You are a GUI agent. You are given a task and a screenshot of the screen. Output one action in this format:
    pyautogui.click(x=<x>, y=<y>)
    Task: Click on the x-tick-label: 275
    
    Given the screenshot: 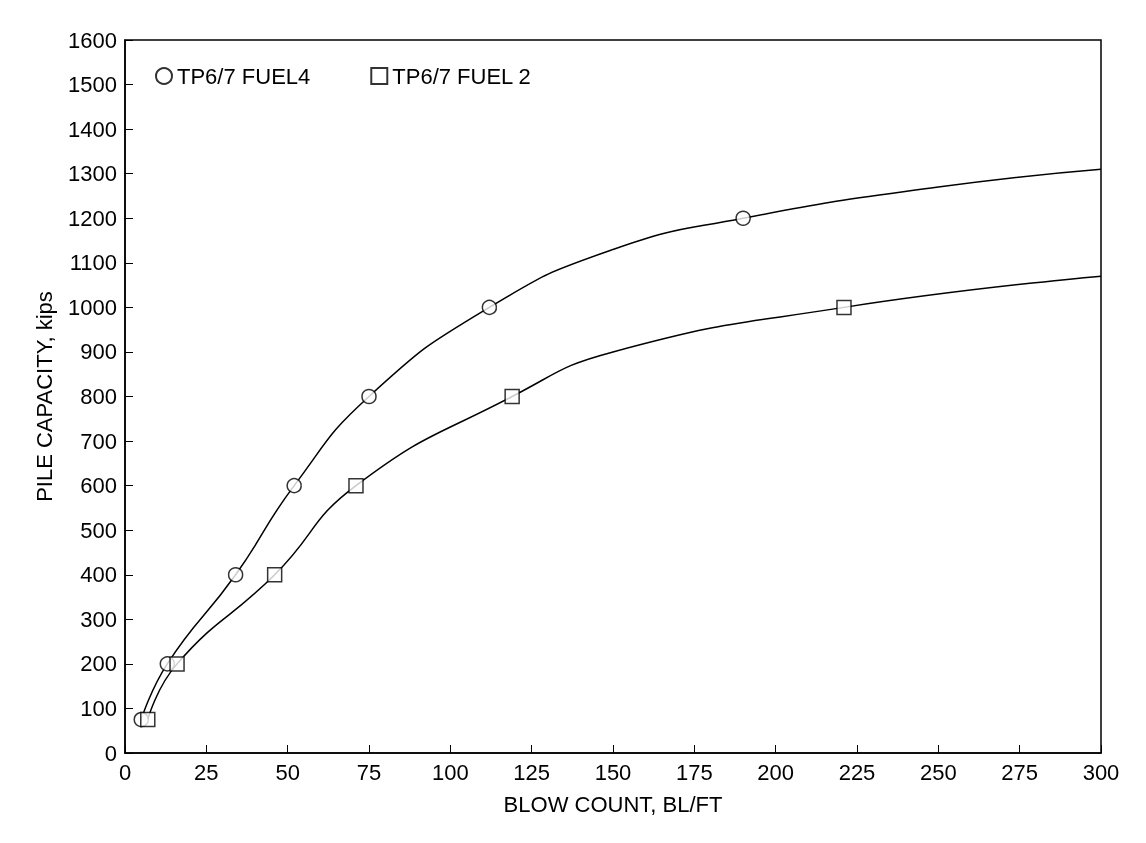 What is the action you would take?
    pyautogui.click(x=1020, y=772)
    